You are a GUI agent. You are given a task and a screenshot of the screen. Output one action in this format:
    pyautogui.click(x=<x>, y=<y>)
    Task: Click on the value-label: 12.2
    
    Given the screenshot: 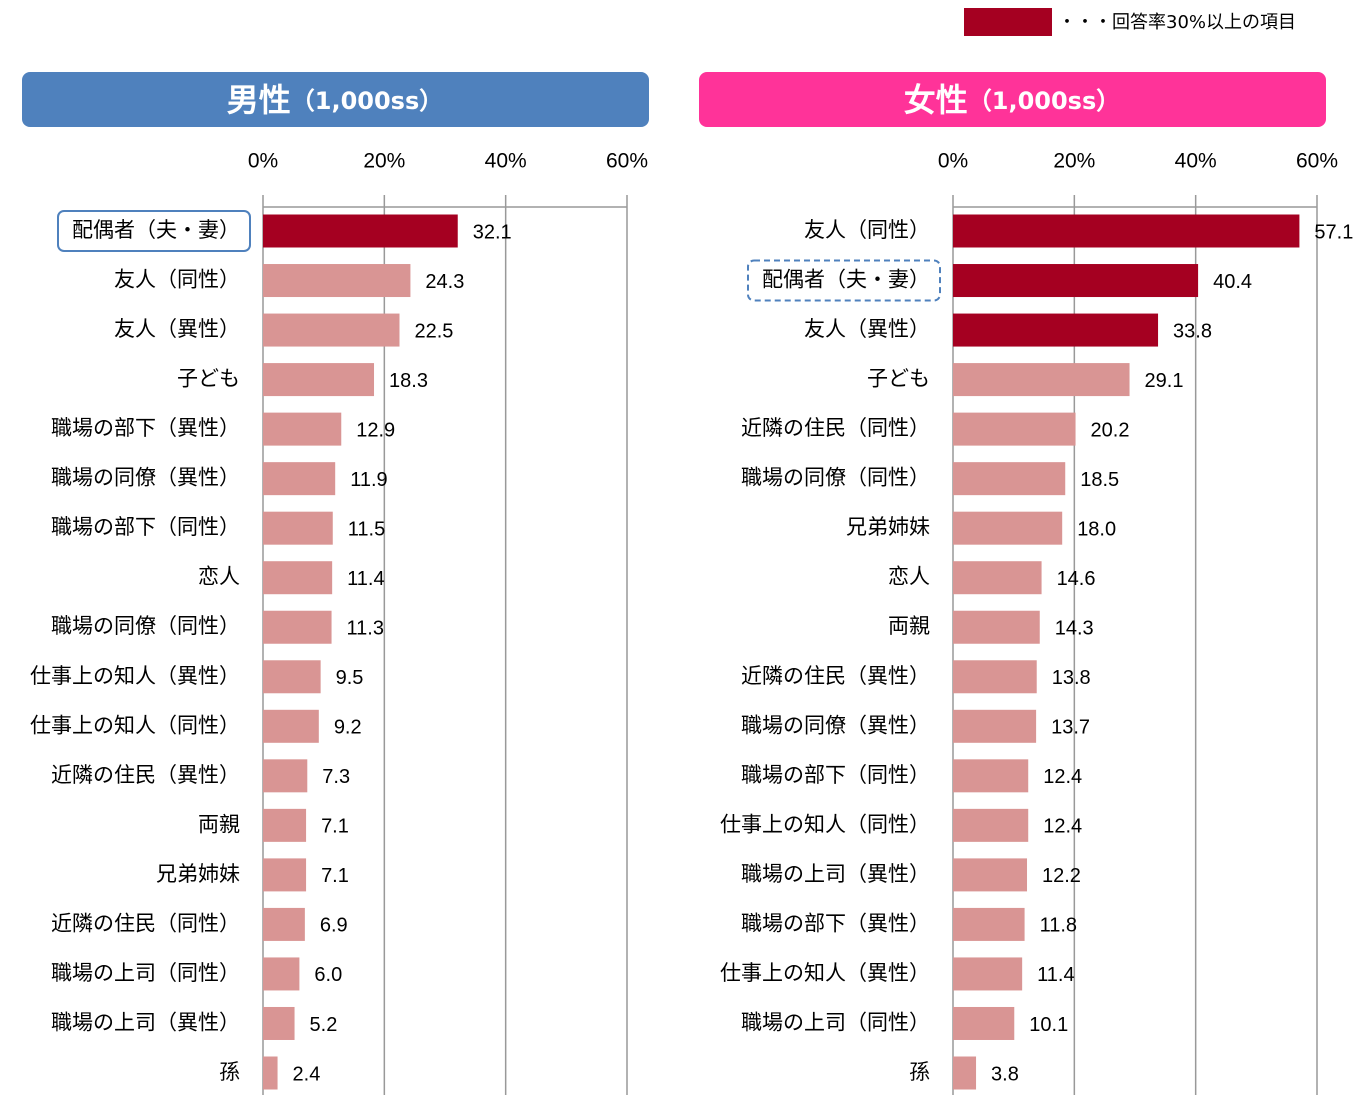 What is the action you would take?
    pyautogui.click(x=1061, y=876)
    